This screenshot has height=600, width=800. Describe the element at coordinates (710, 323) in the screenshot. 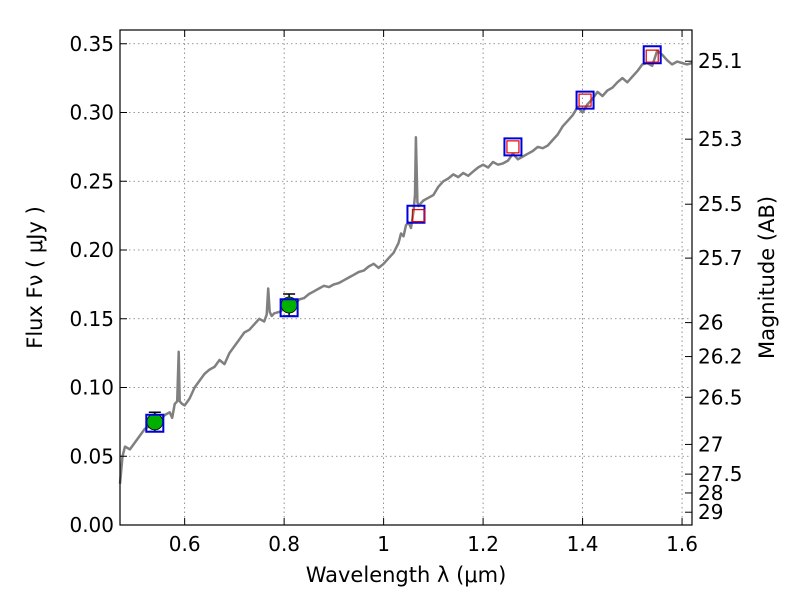

I see `mag-tick-label: 26` at that location.